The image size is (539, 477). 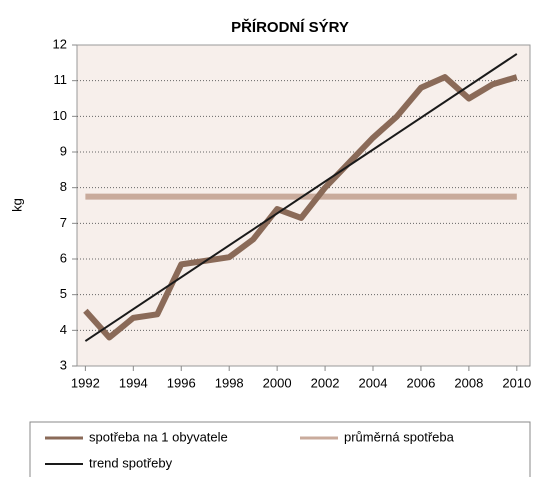 What do you see at coordinates (290, 27) in the screenshot?
I see `chart-title: PŘÍRODNÍ SÝRY` at bounding box center [290, 27].